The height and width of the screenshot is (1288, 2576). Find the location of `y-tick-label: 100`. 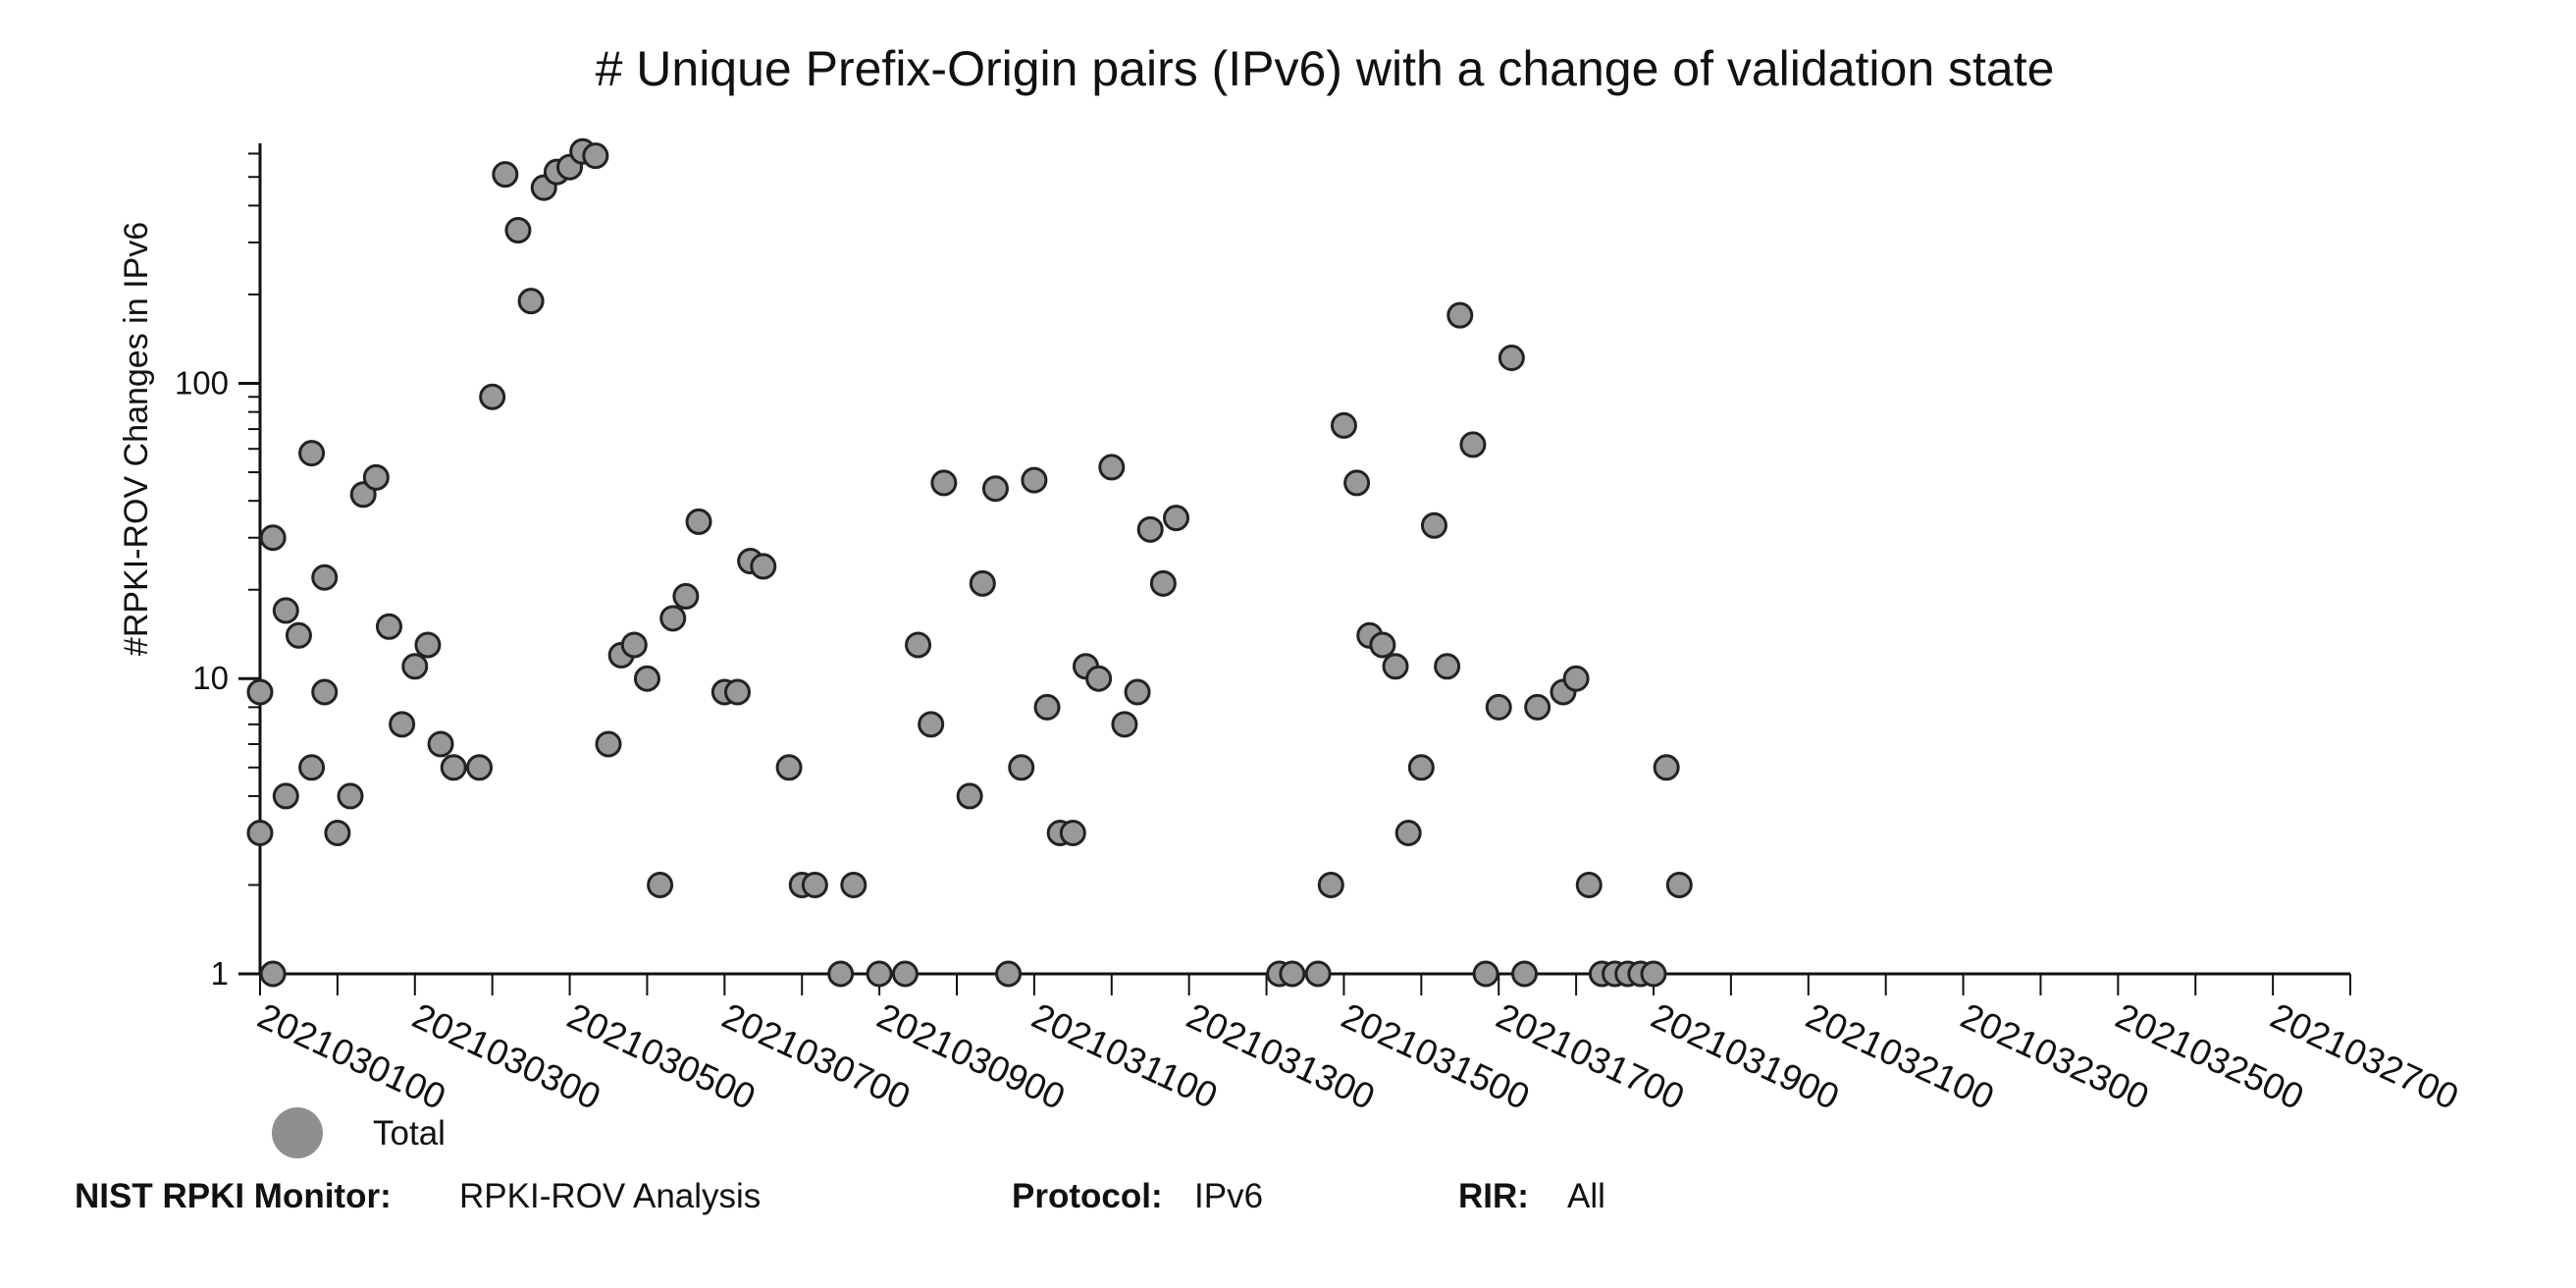

y-tick-label: 100 is located at coordinates (202, 382).